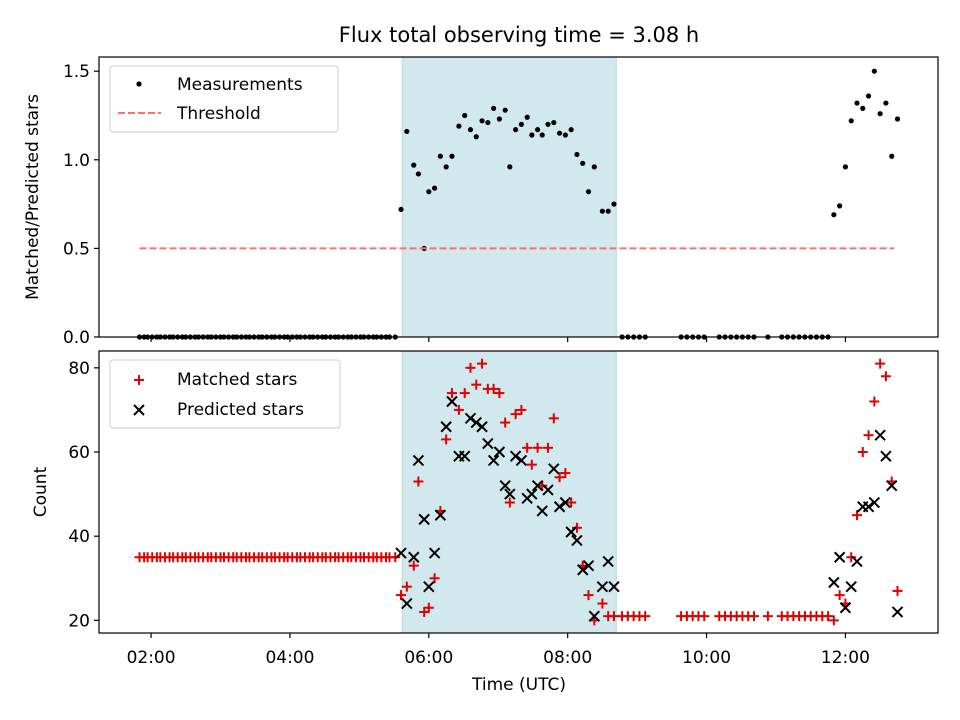  What do you see at coordinates (139, 380) in the screenshot?
I see `legend-plus-glyph` at bounding box center [139, 380].